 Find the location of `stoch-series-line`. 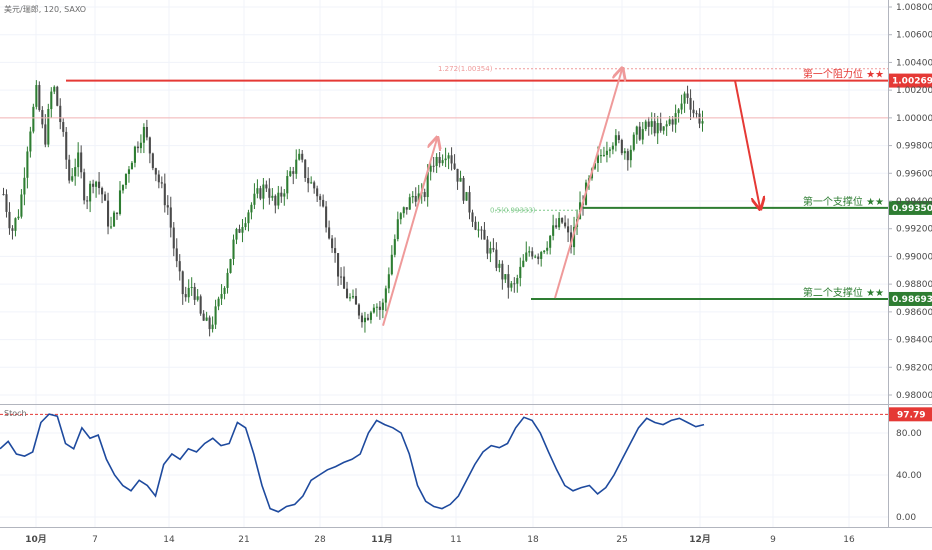

stoch-series-line is located at coordinates (352, 463).